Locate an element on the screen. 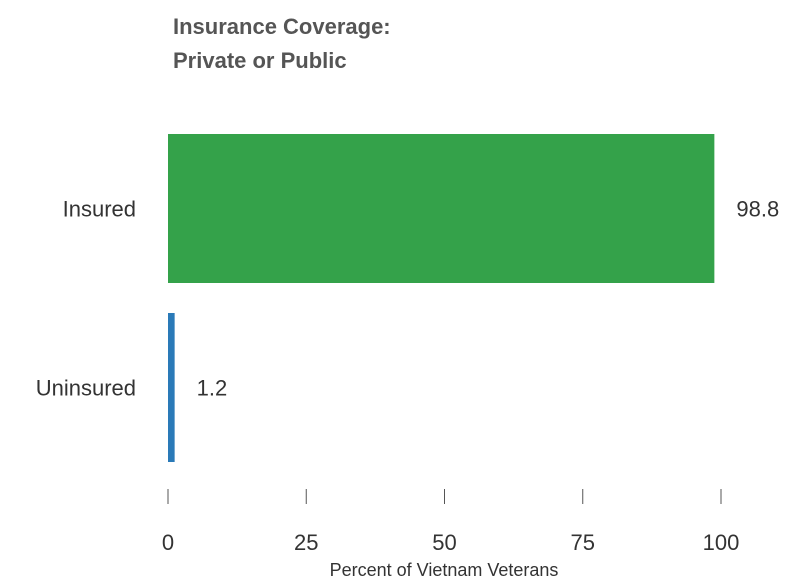 The image size is (787, 582). value-label-uninsured: 1.2 is located at coordinates (212, 388).